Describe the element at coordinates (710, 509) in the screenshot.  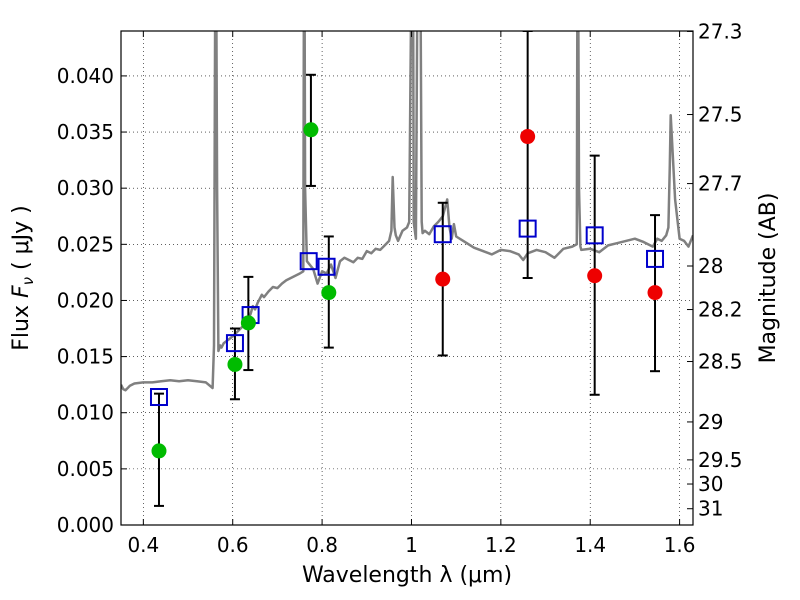
I see `y2-tick-label: 31` at that location.